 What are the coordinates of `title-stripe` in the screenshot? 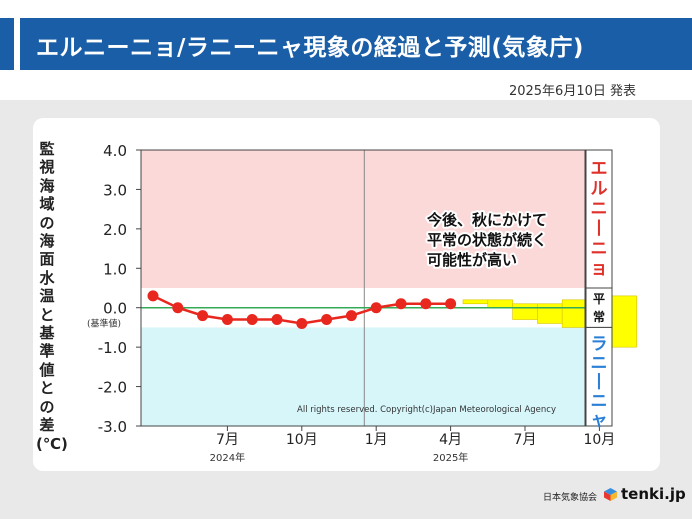 It's located at (17, 44).